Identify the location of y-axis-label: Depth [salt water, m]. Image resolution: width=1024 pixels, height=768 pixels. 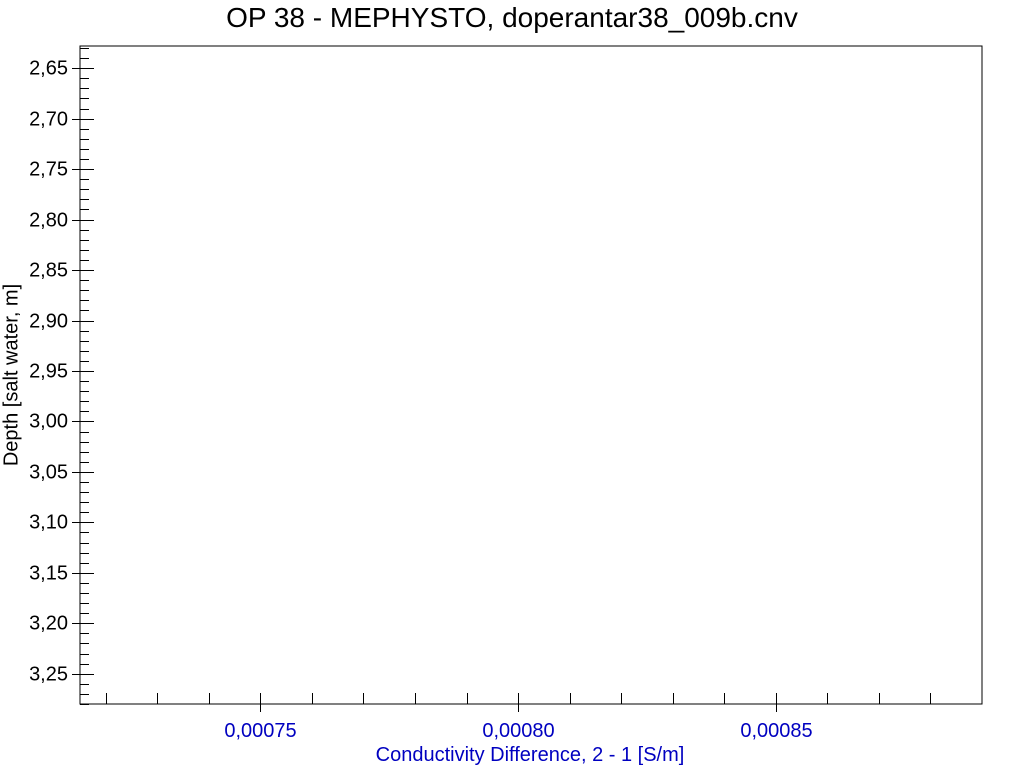
(11, 375).